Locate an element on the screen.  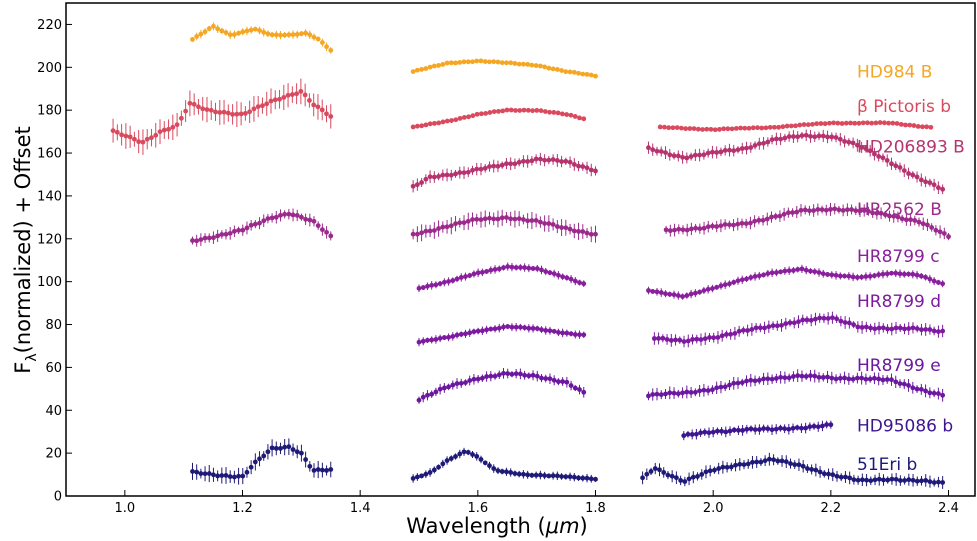
x-tick-label: 1.2 is located at coordinates (242, 508).